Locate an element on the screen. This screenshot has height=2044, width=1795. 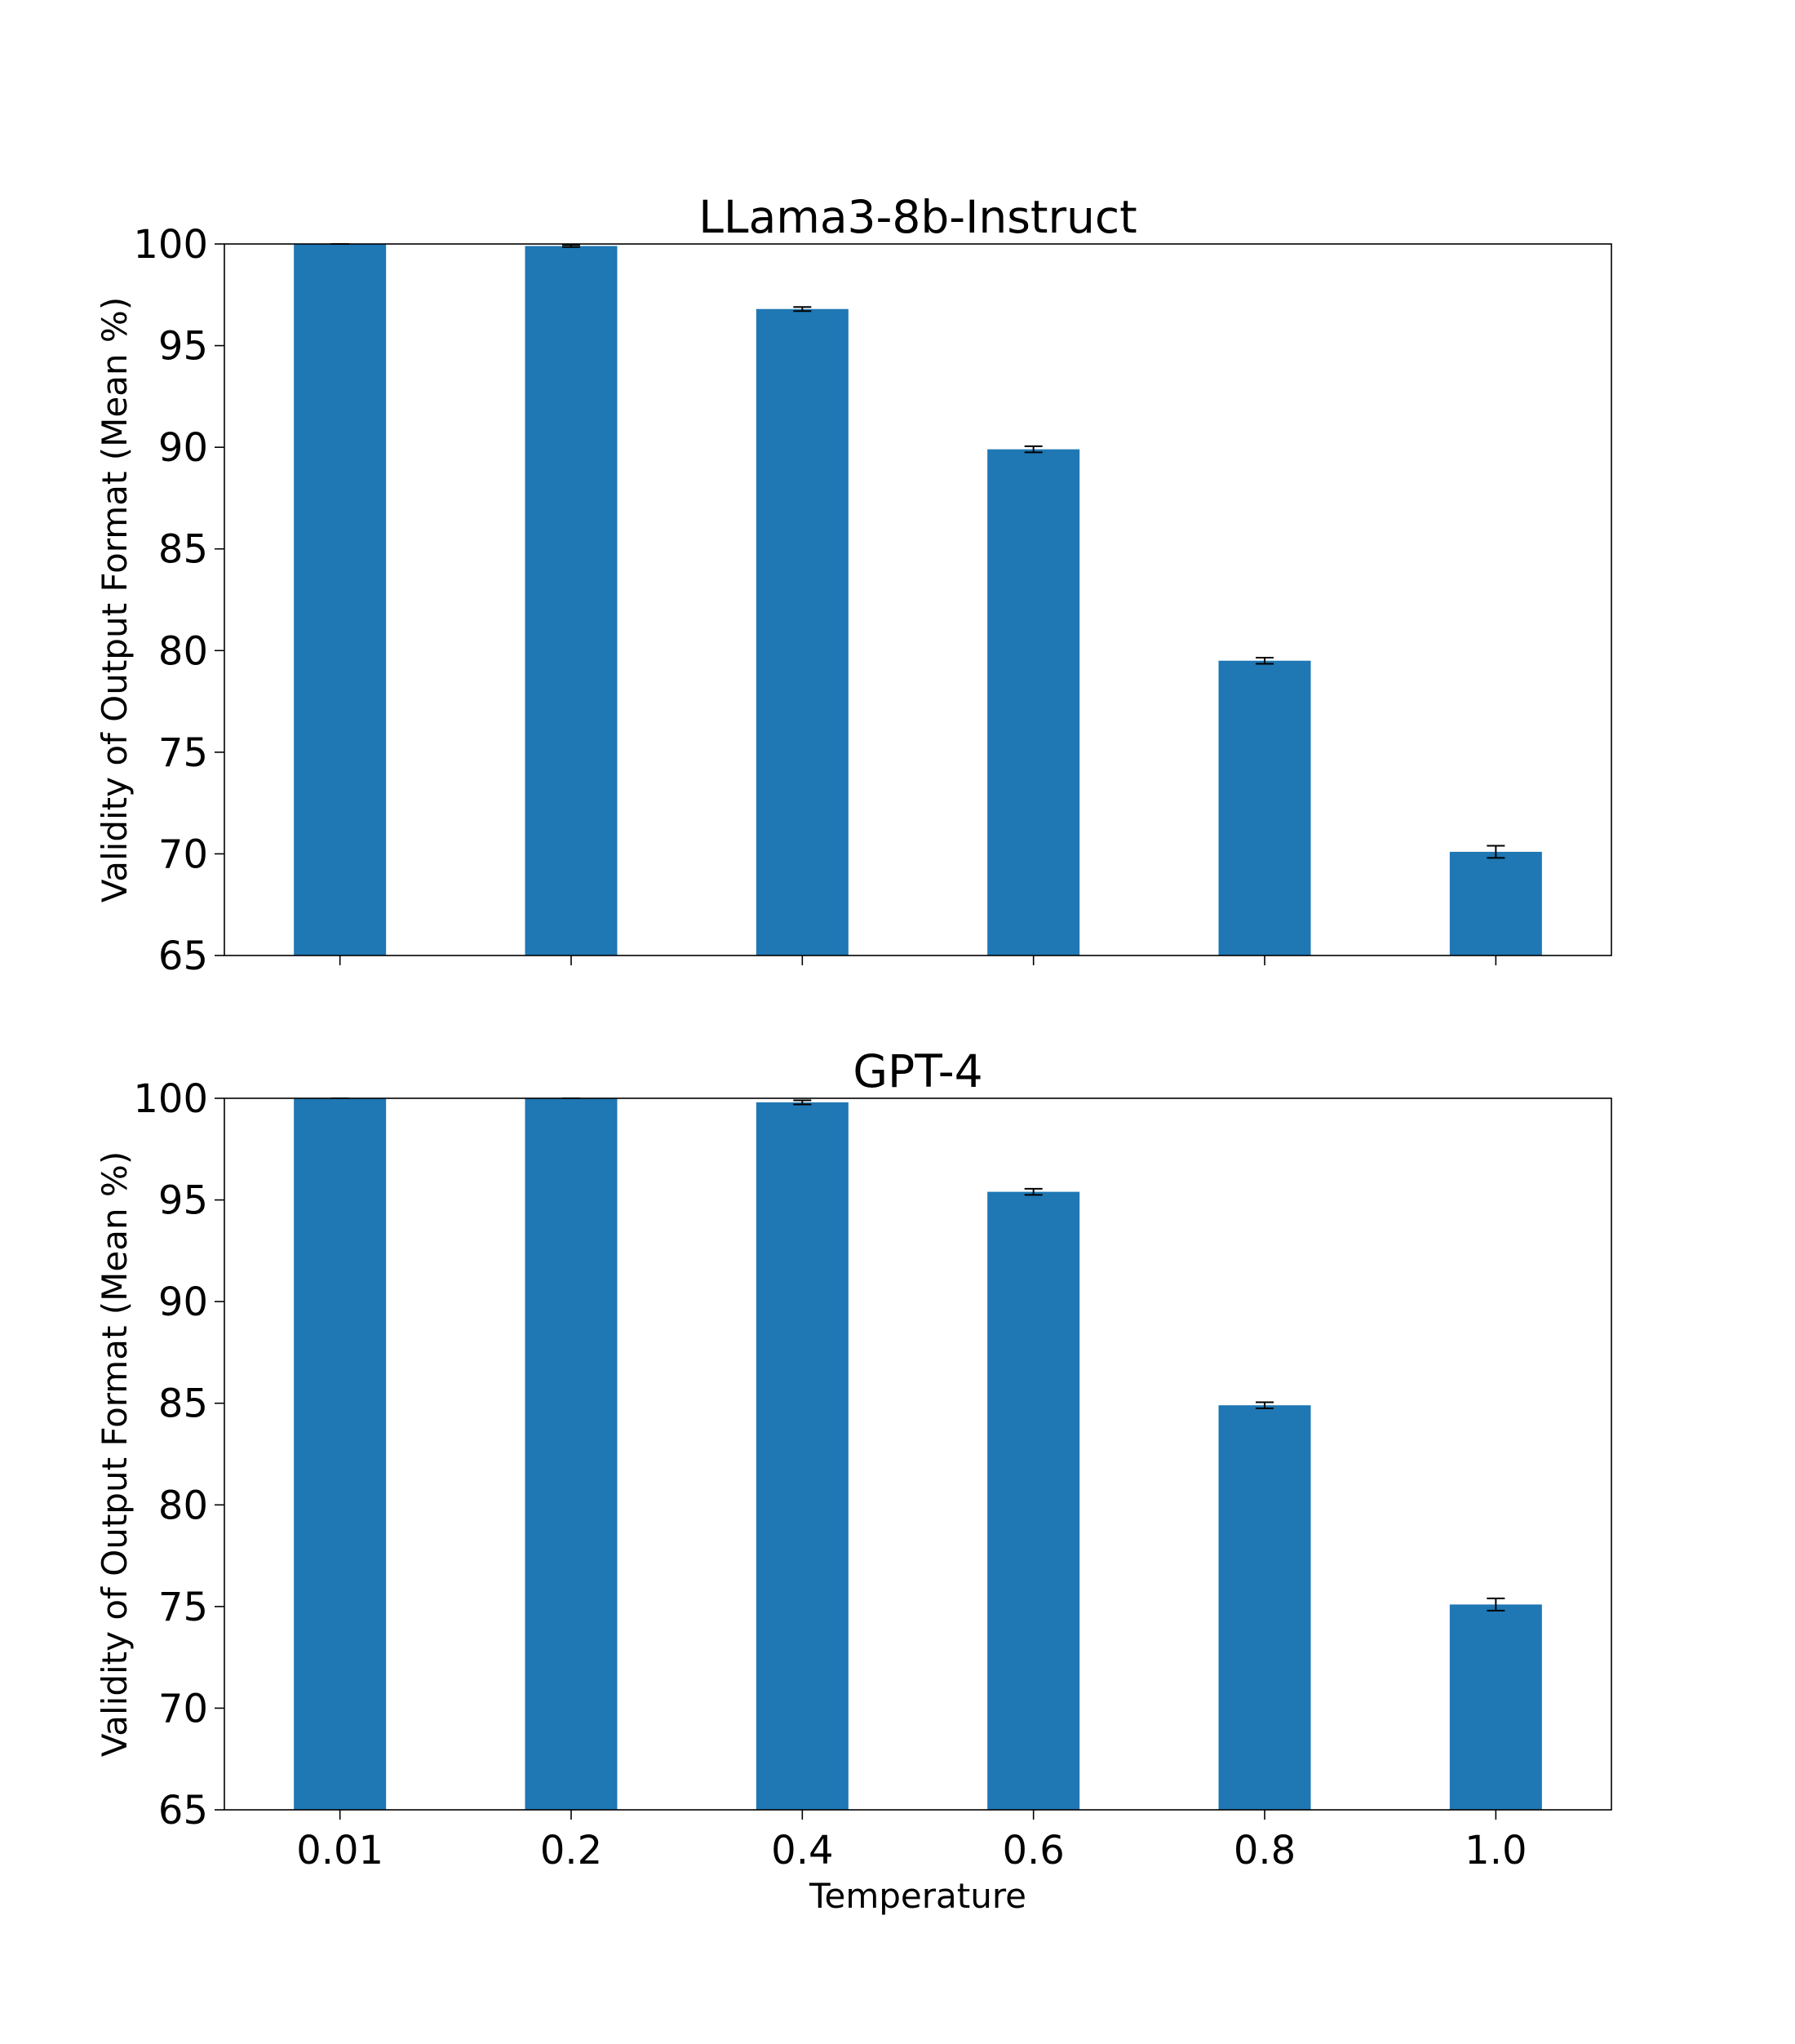
chart-2-y-tick-label: 90 is located at coordinates (183, 1302).